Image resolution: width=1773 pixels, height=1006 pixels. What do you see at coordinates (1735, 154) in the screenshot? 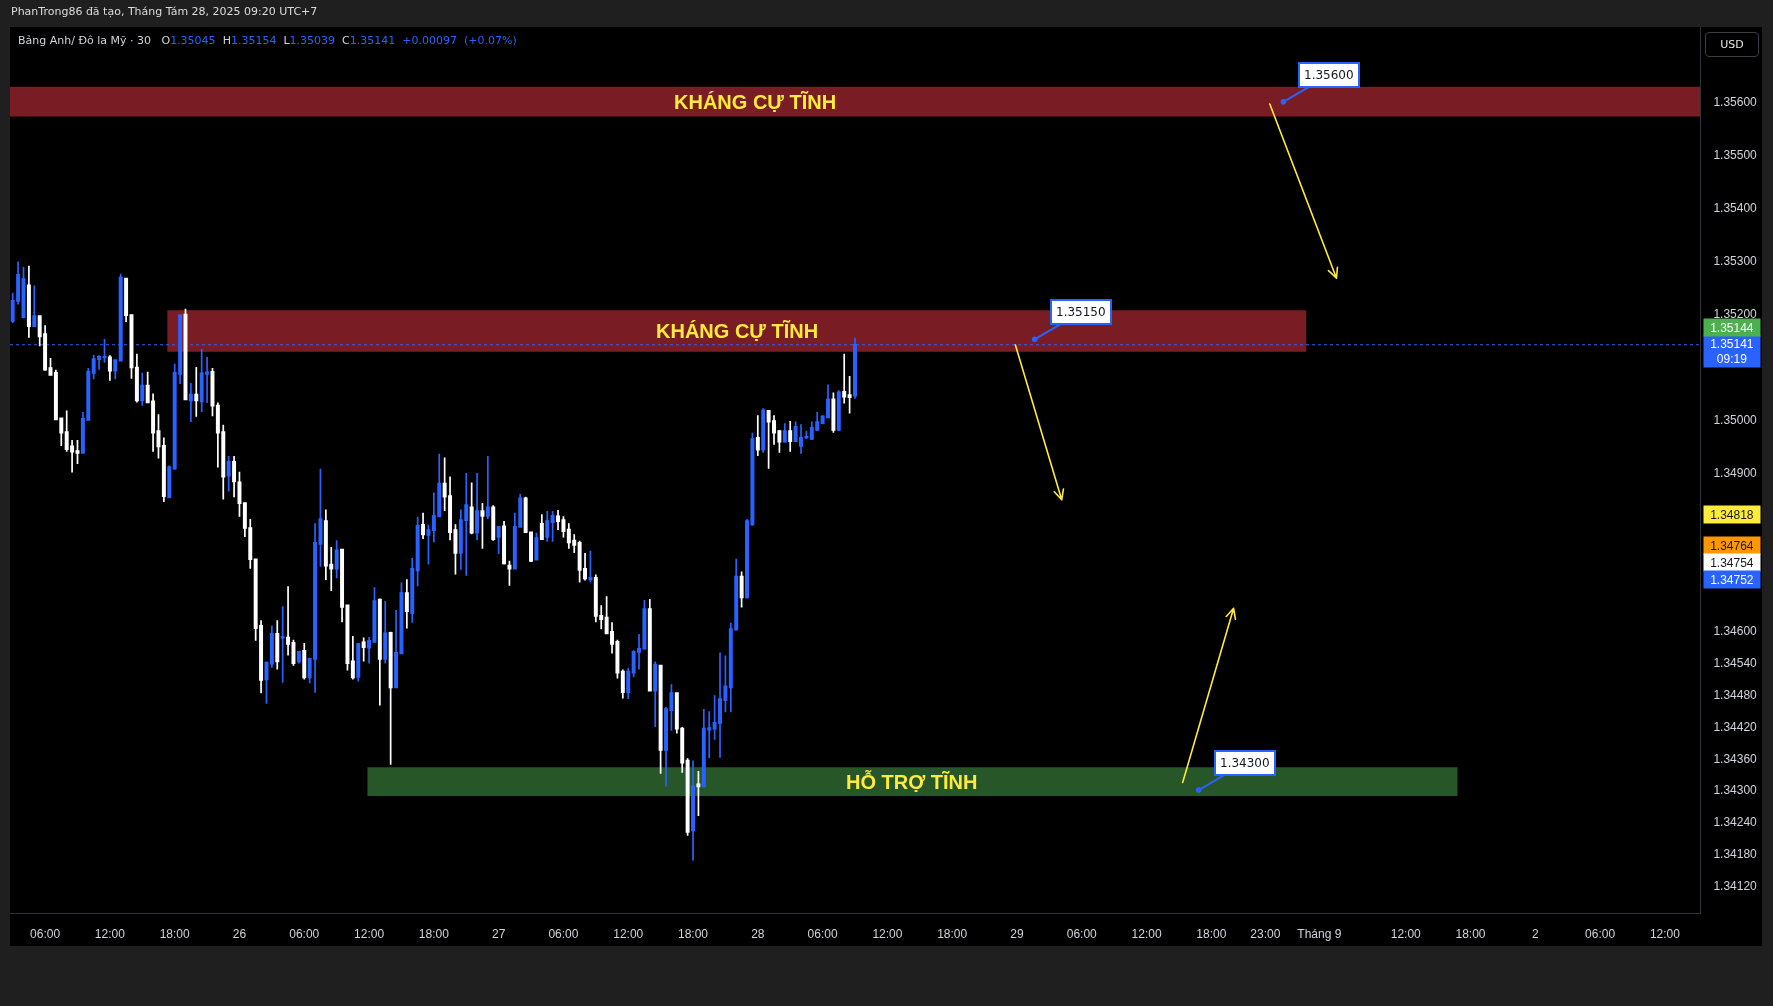
I see `y-tick-label: 1.35500` at bounding box center [1735, 154].